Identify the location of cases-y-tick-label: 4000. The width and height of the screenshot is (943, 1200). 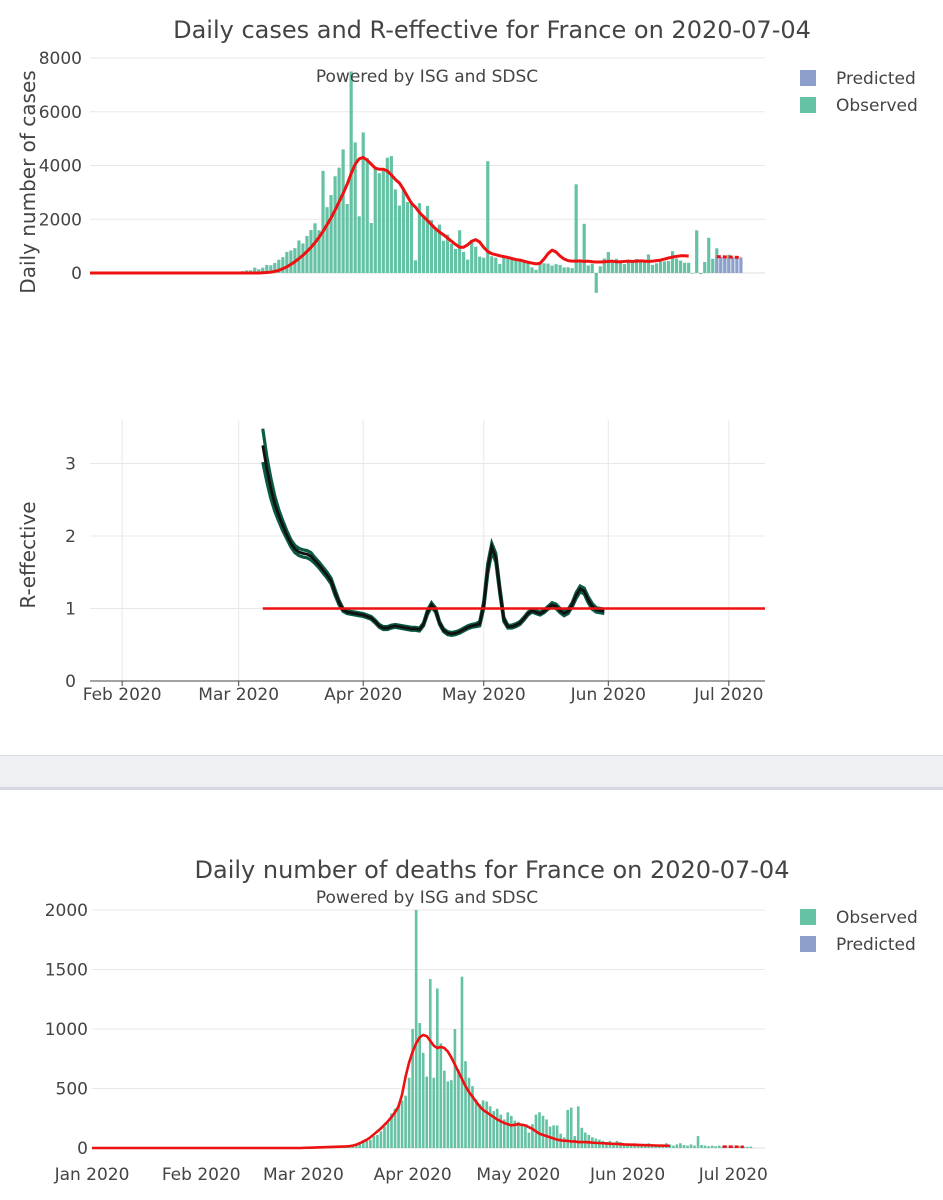
(60, 167).